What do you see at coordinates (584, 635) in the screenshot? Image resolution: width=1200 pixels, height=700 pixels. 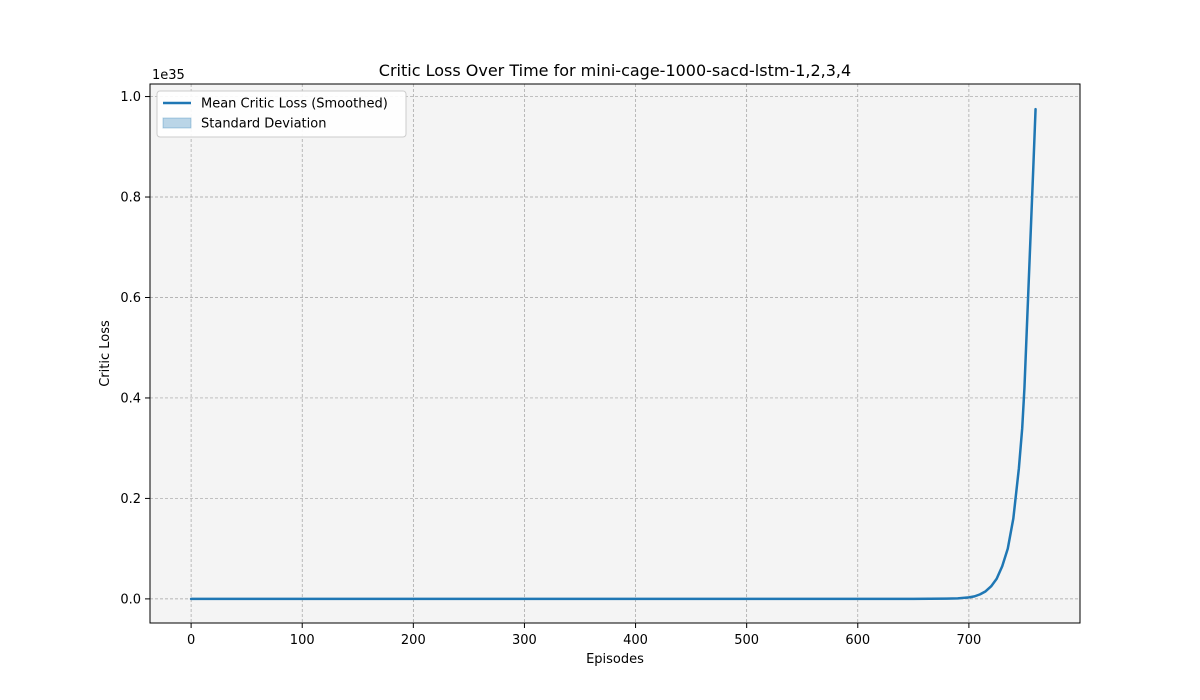 I see `x-axis-ticks: 0 100 200 300 400 500 600 700` at bounding box center [584, 635].